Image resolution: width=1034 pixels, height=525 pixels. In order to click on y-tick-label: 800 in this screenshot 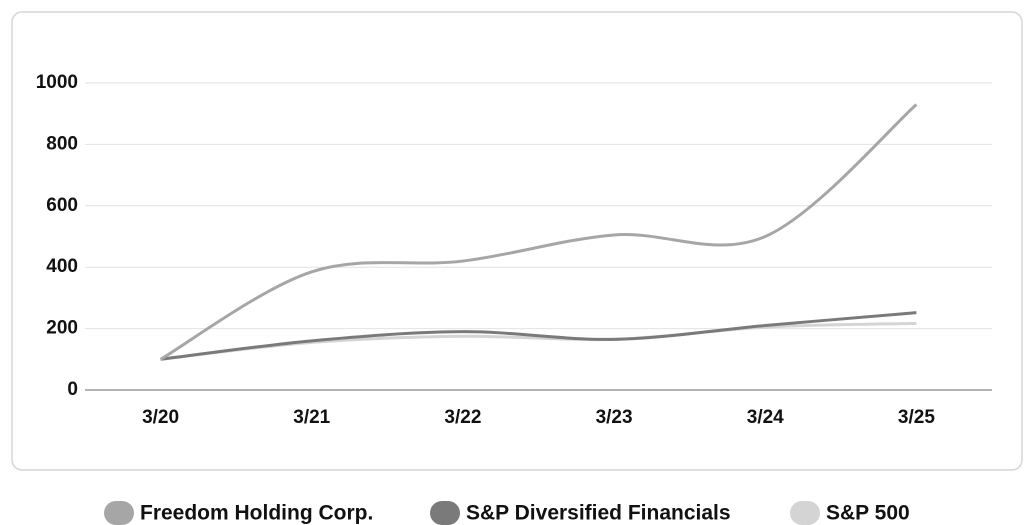, I will do `click(62, 143)`.